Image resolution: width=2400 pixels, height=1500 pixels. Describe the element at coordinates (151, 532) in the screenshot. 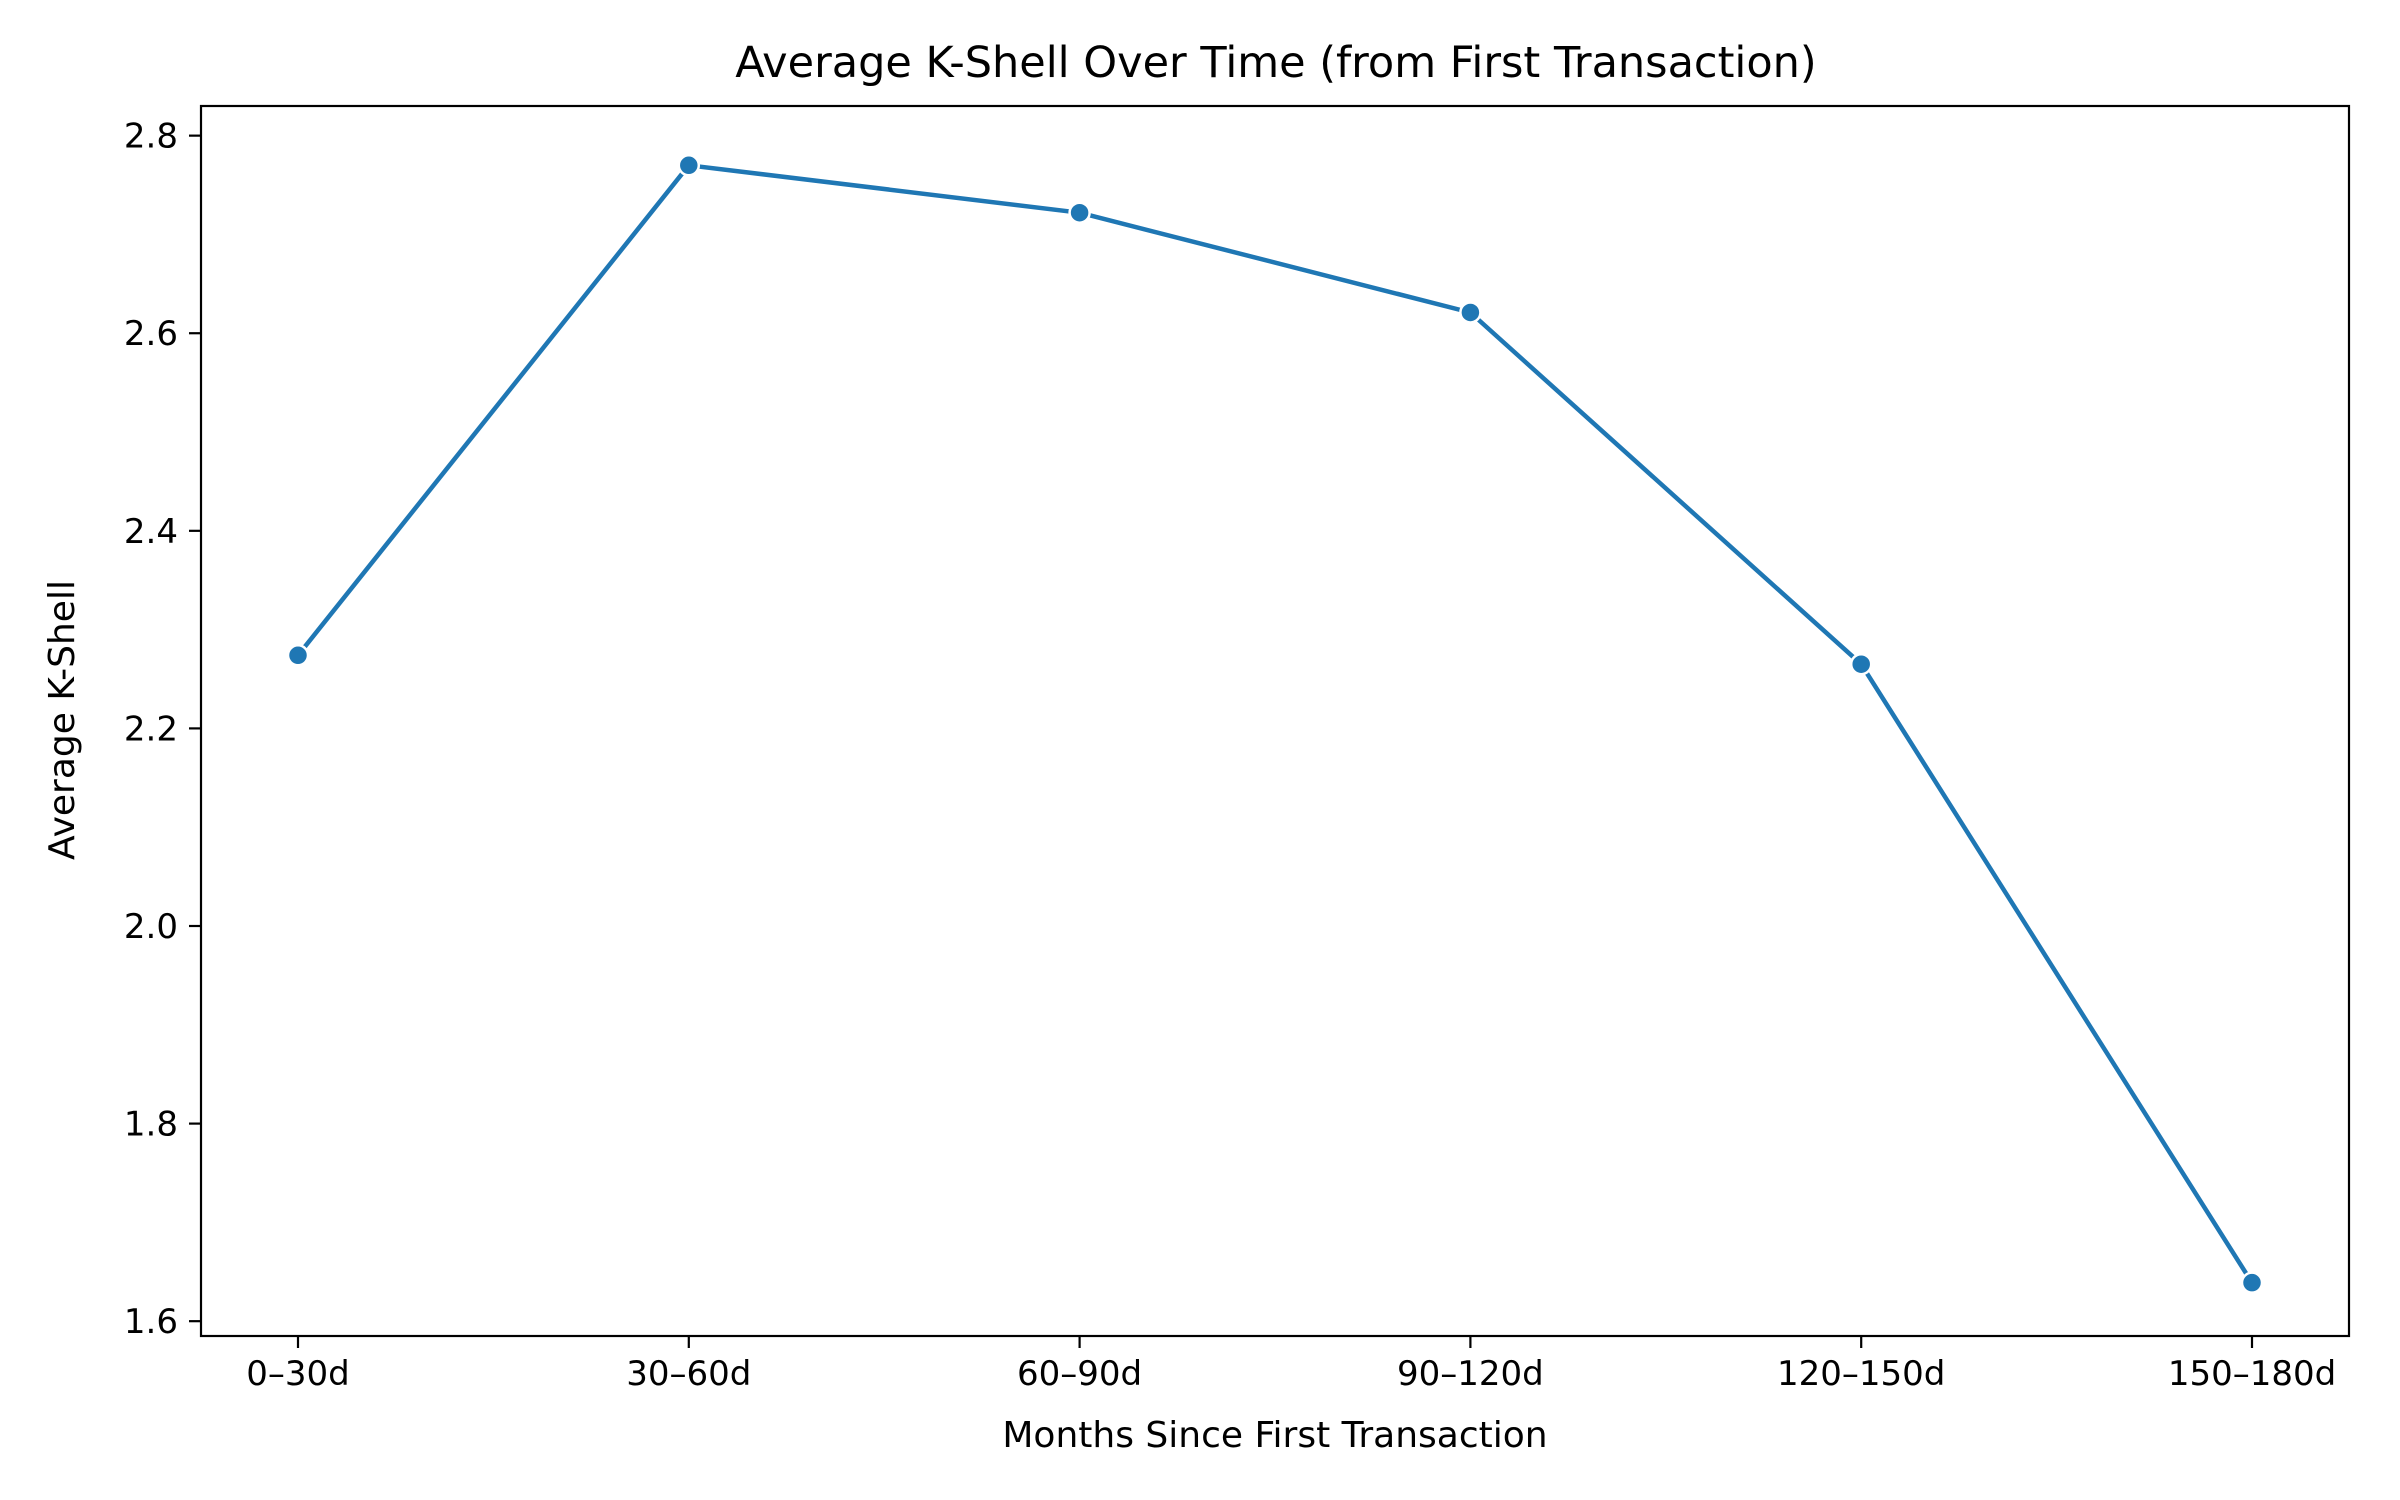

I see `y-tick-label: 2.4` at that location.